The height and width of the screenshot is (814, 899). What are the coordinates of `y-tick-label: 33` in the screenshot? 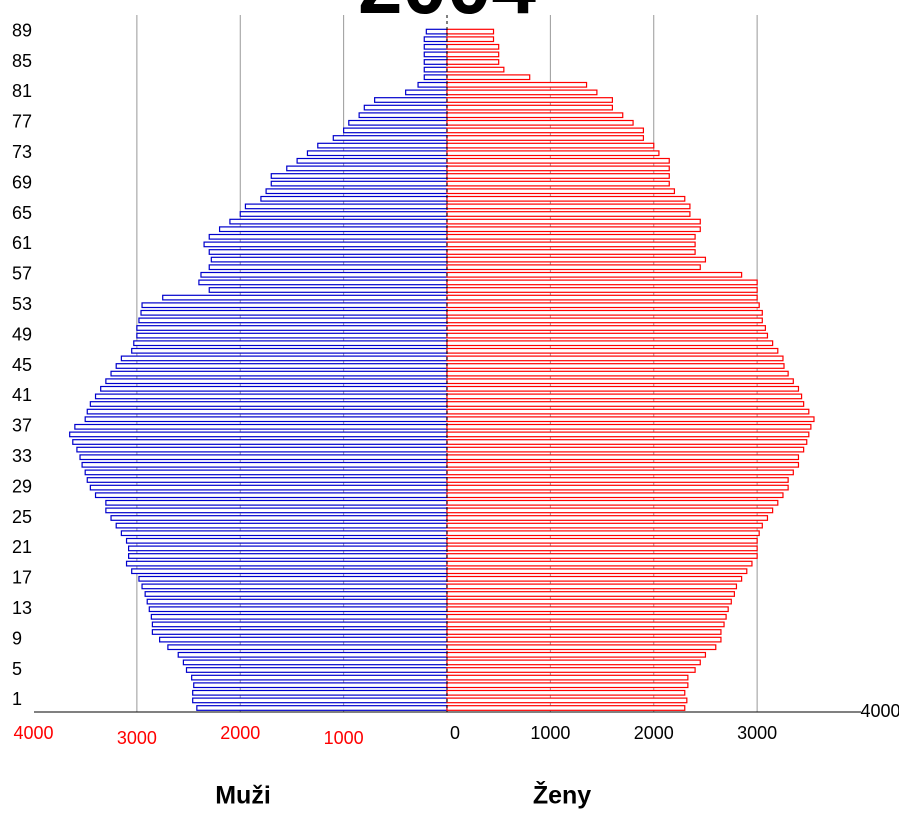 It's located at (22, 456).